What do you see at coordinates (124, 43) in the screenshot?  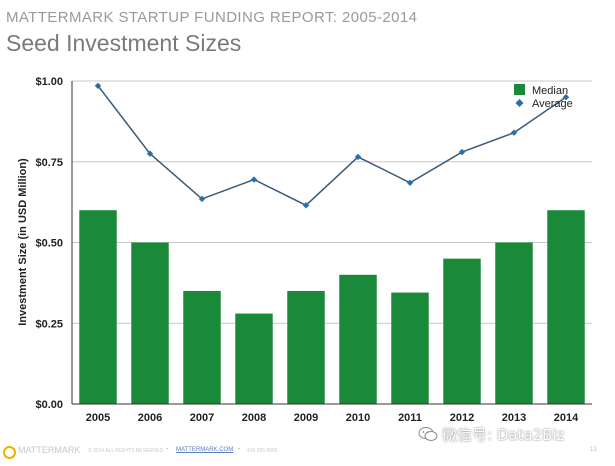 I see `slide-title: Seed Investment Sizes` at bounding box center [124, 43].